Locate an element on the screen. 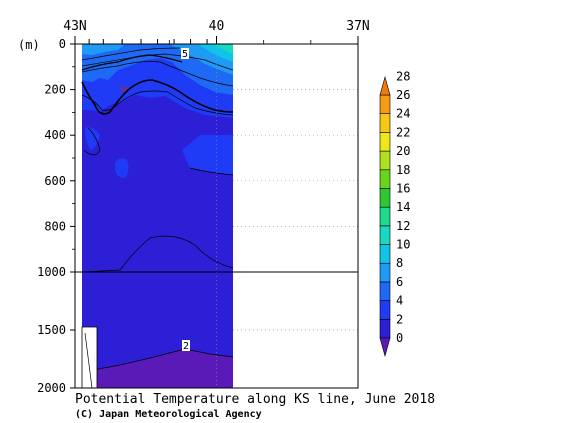 This screenshot has width=570, height=423. colorbar-label: 20 is located at coordinates (403, 151).